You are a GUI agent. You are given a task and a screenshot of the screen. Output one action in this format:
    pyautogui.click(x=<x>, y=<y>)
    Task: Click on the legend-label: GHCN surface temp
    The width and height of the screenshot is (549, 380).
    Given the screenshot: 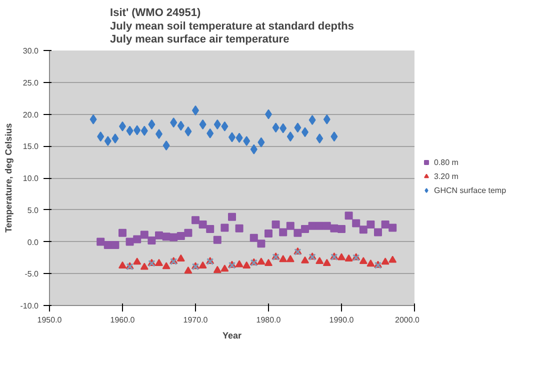 What is the action you would take?
    pyautogui.click(x=471, y=190)
    